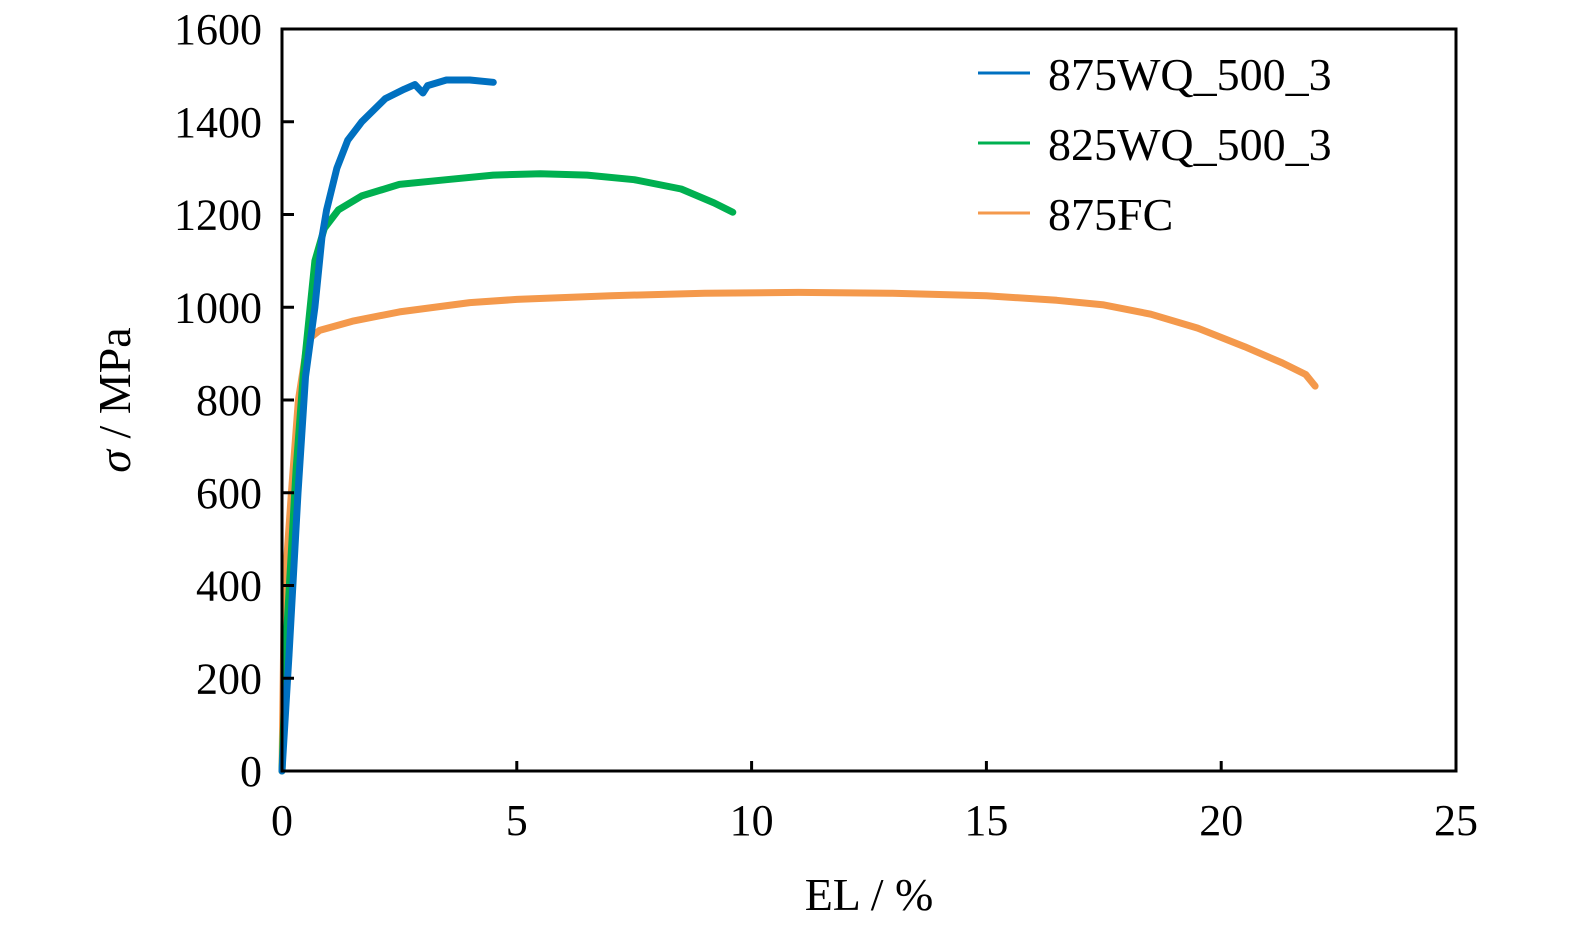 The width and height of the screenshot is (1575, 931). I want to click on x-tick-label: 25, so click(1456, 820).